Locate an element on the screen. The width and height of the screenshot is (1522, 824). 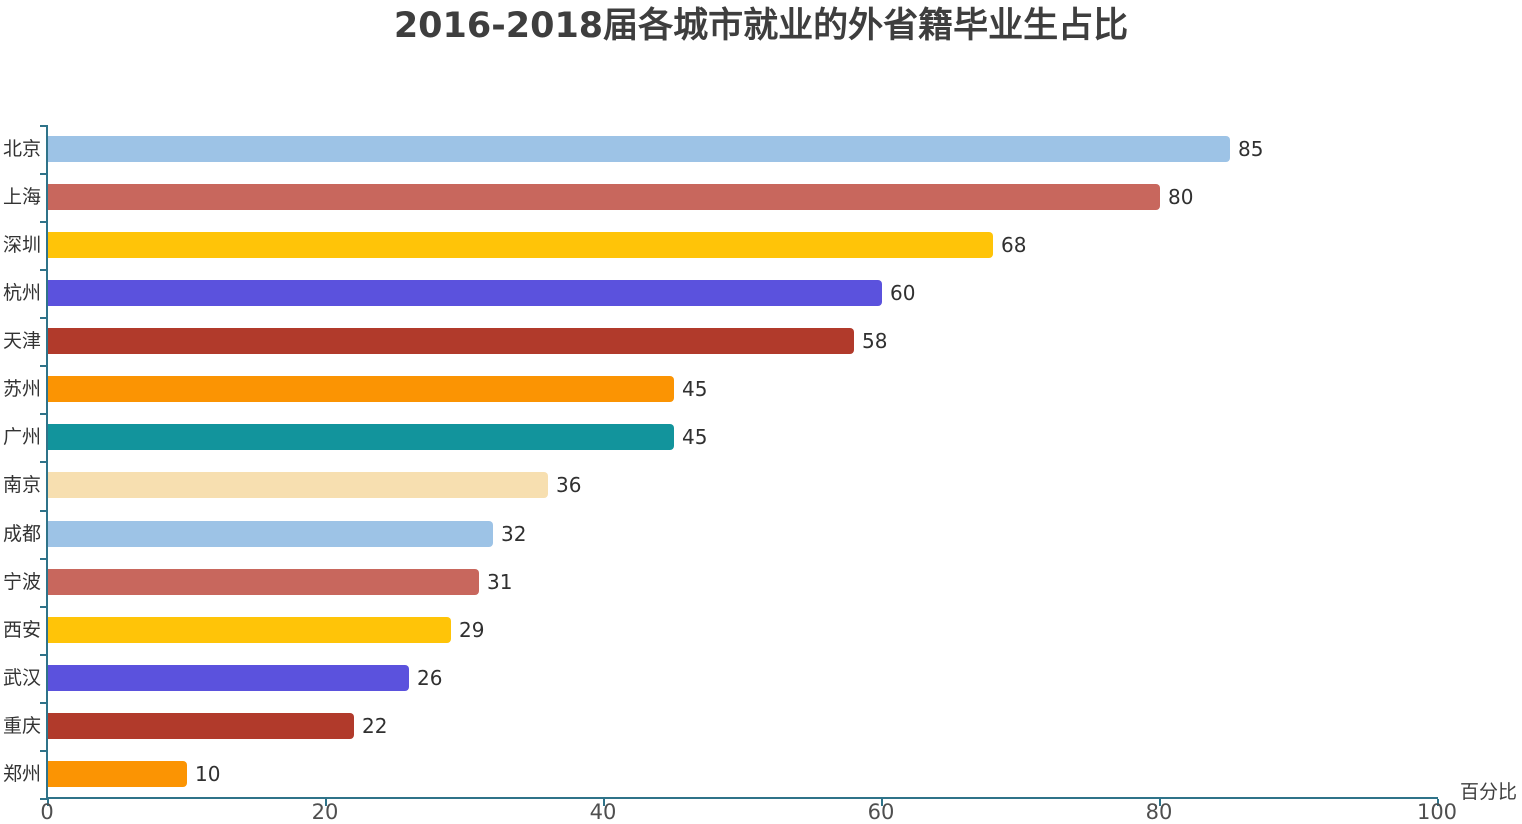
x-axis-tick-label: 100 is located at coordinates (1437, 812).